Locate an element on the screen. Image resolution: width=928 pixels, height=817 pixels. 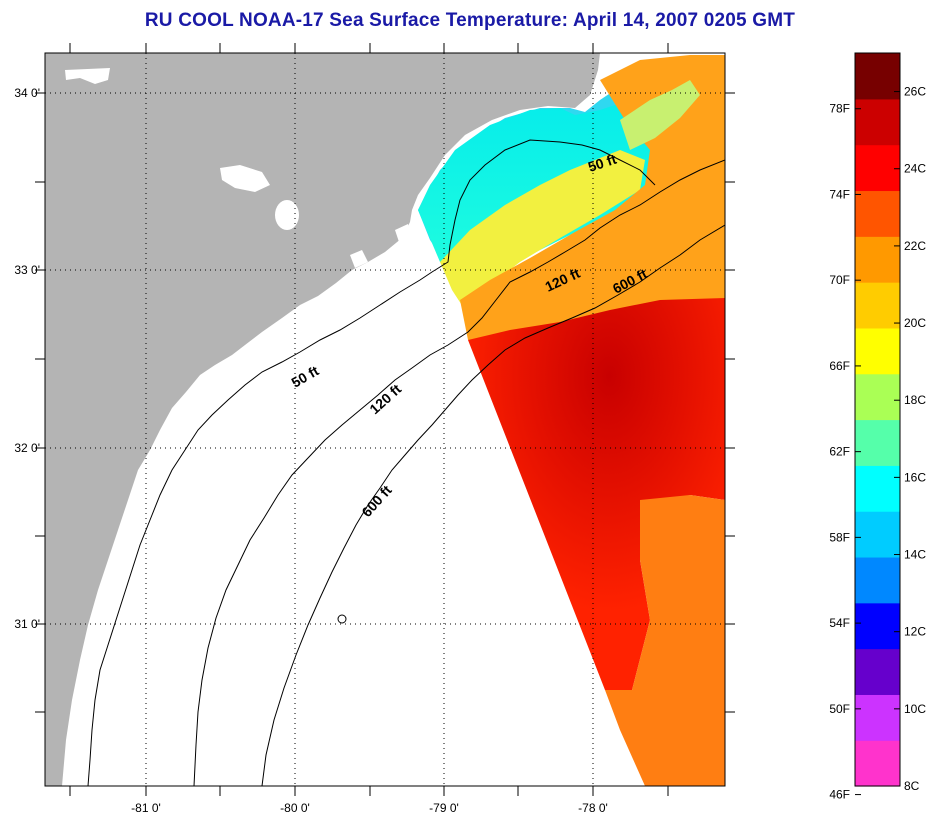
colorbar-celsius-label: 24C is located at coordinates (915, 169).